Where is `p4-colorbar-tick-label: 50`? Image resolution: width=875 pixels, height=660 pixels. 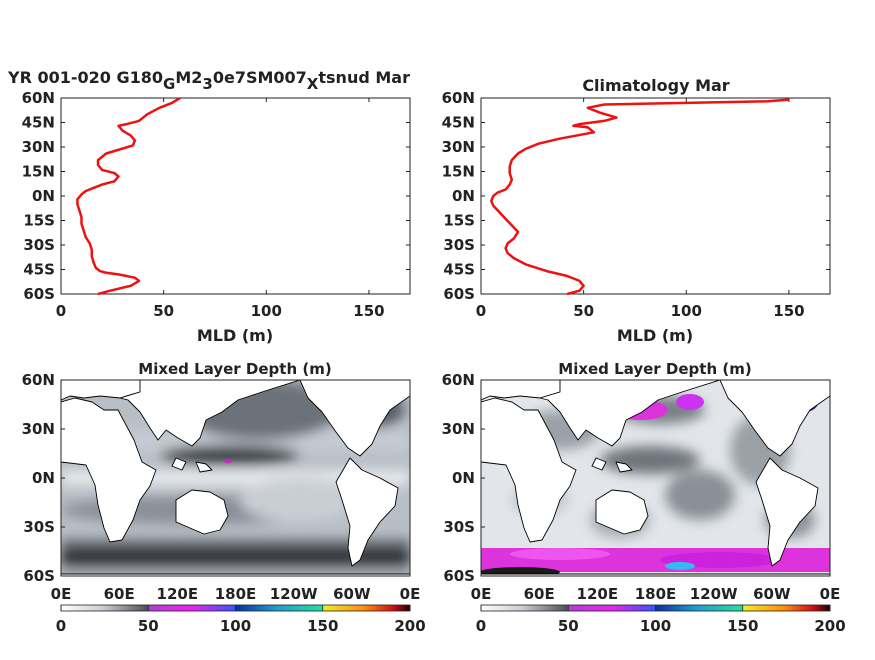
p4-colorbar-tick-label: 50 is located at coordinates (568, 626).